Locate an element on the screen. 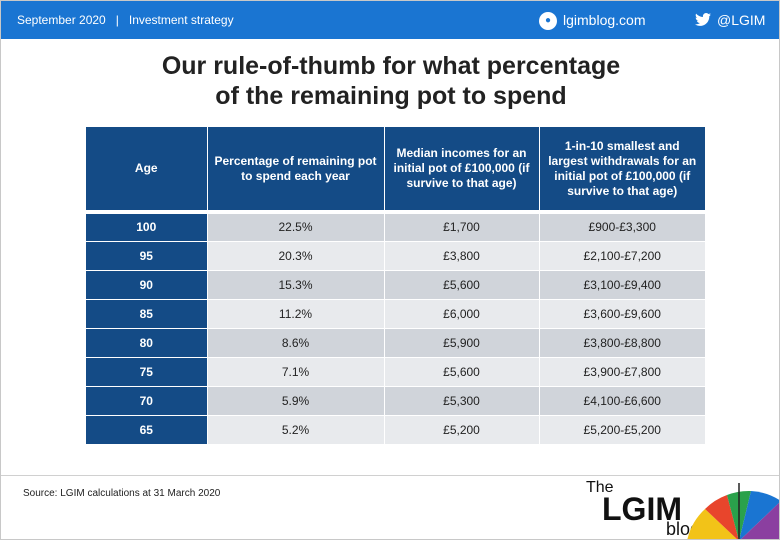 This screenshot has height=540, width=780. table-row: 80 8.6% £5,900 £3,800-£8,800 is located at coordinates (395, 342).